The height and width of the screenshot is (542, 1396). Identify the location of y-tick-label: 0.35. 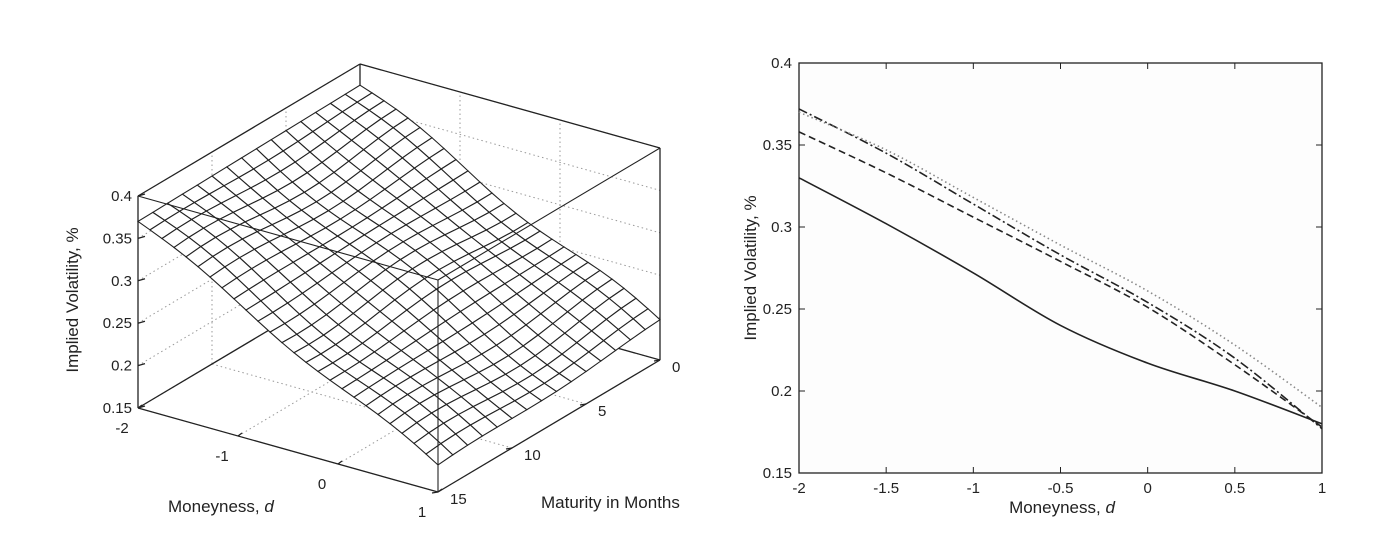
(777, 145).